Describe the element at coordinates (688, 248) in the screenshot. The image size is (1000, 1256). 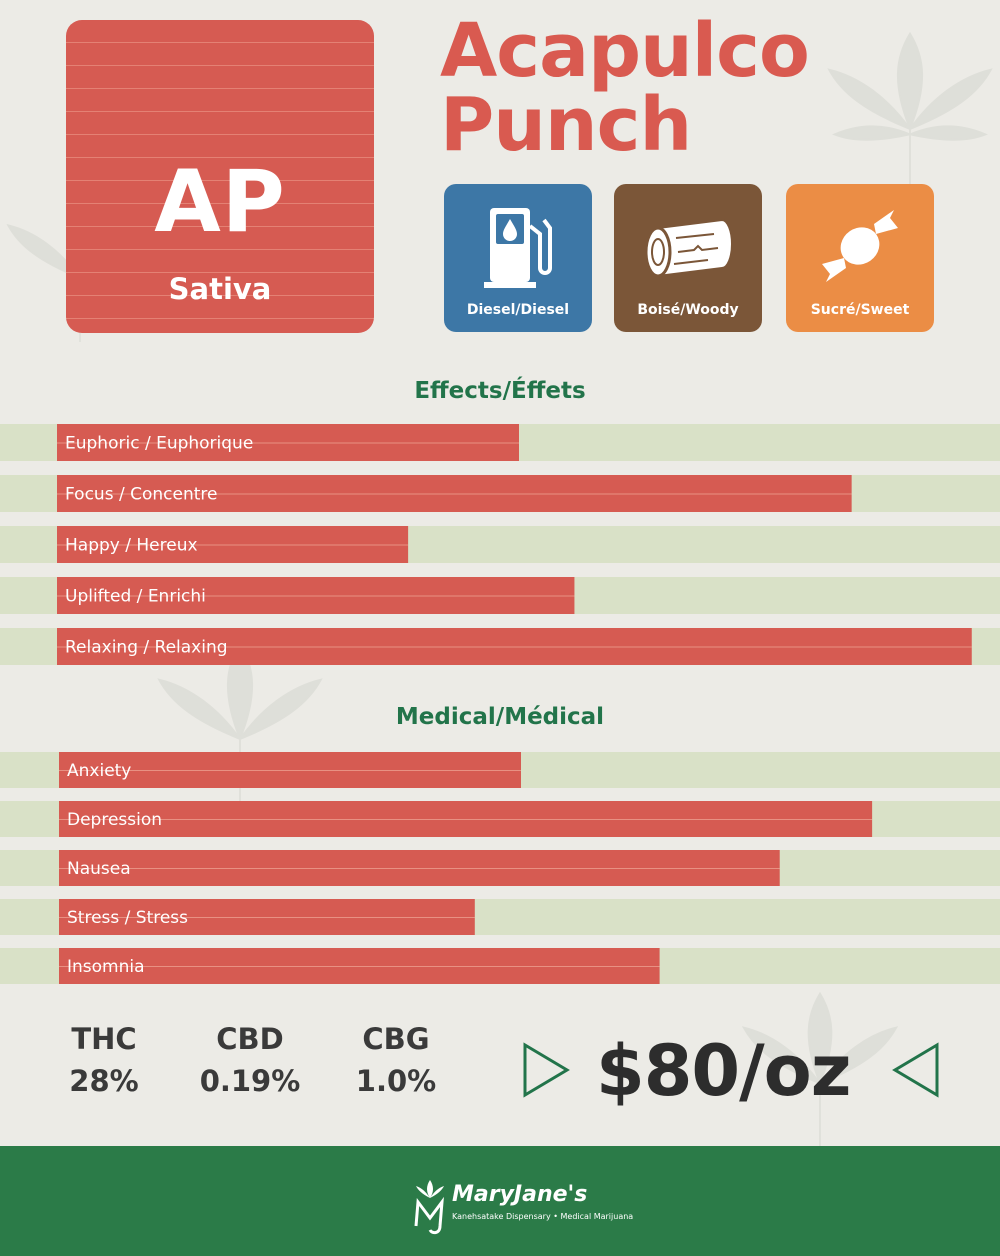
I see `wood-log-icon` at that location.